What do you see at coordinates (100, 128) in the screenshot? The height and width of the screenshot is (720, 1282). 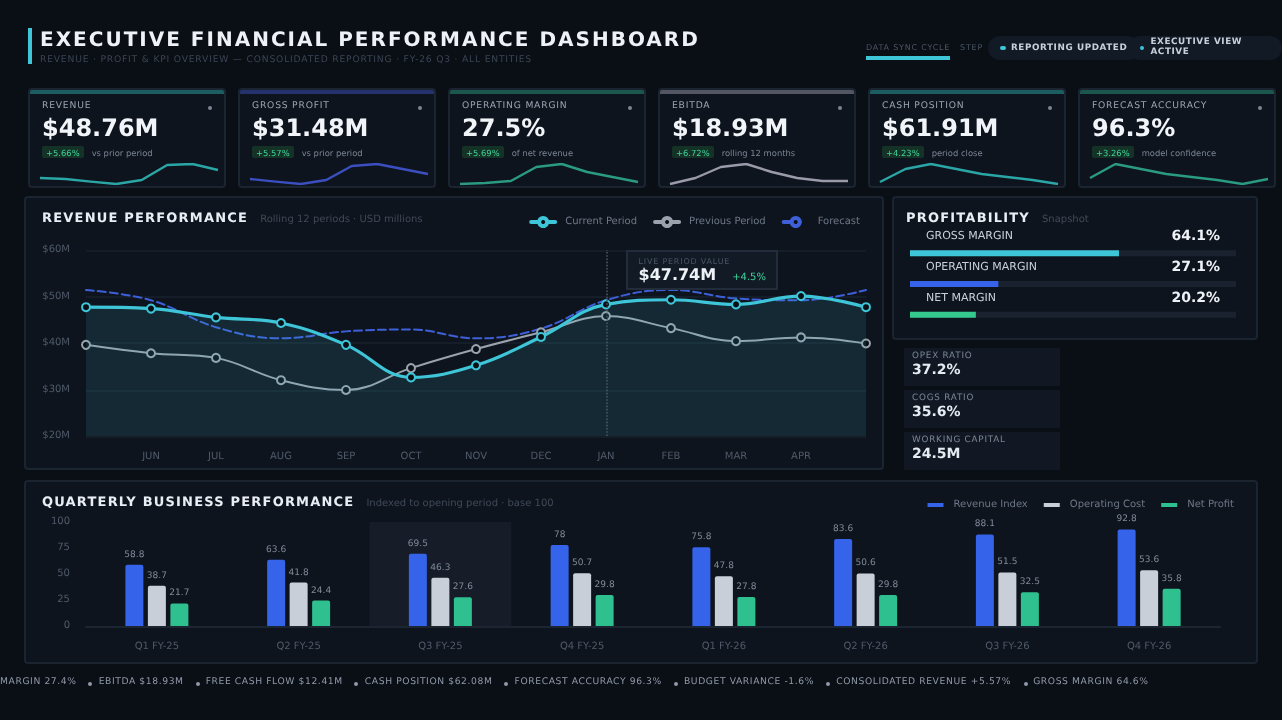 I see `text: $48.76M` at bounding box center [100, 128].